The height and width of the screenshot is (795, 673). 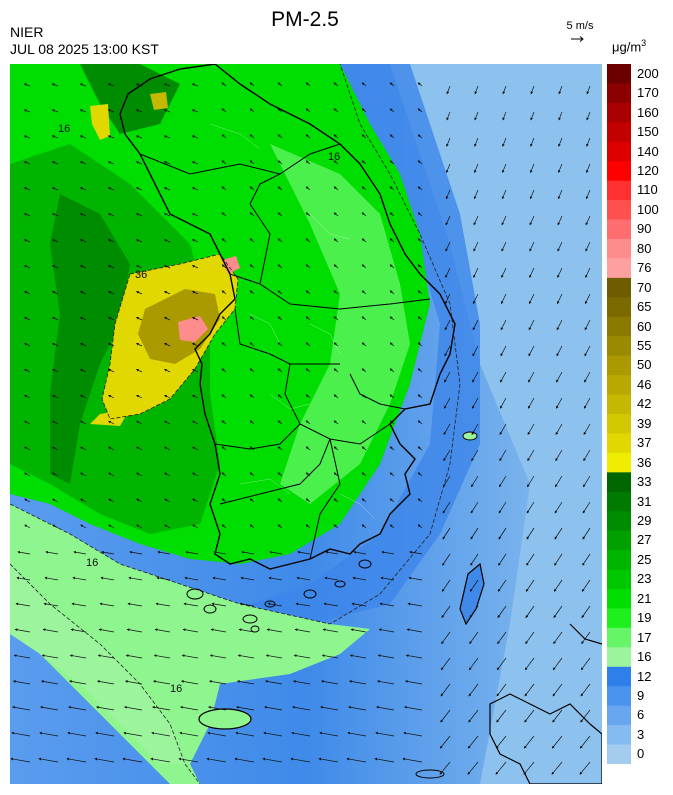 I want to click on legend-label: 50, so click(x=644, y=365).